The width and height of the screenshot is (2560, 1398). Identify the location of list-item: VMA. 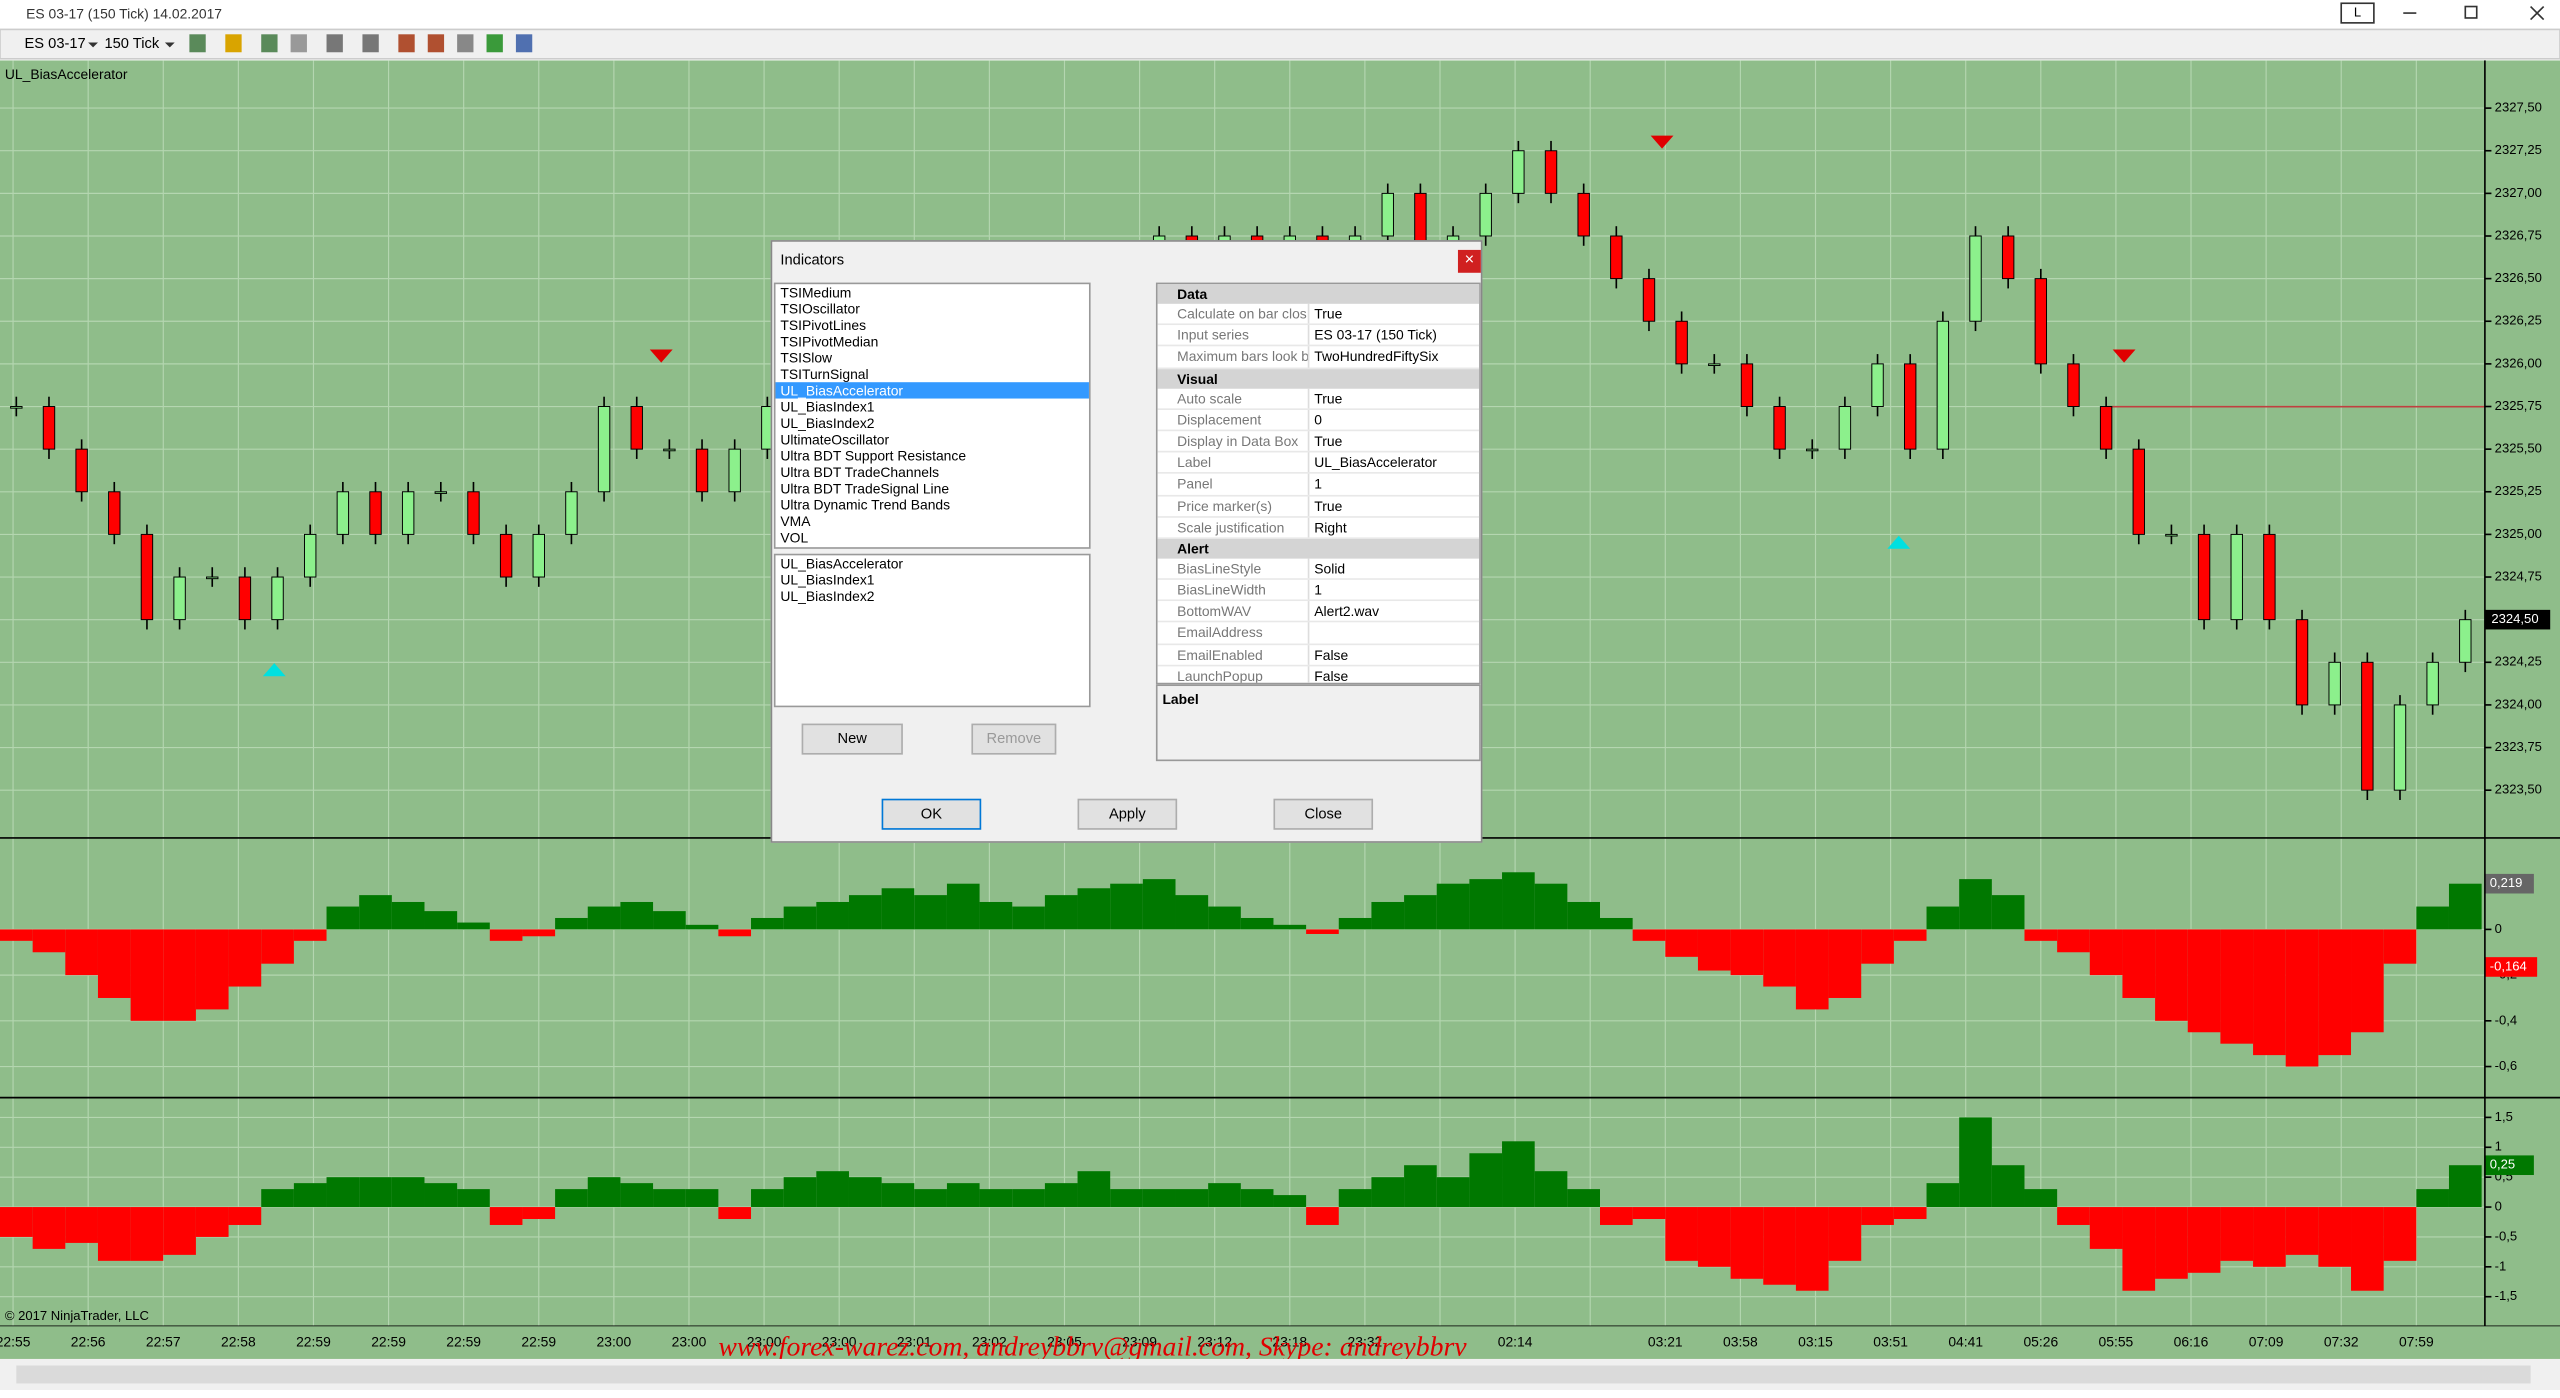
(795, 521).